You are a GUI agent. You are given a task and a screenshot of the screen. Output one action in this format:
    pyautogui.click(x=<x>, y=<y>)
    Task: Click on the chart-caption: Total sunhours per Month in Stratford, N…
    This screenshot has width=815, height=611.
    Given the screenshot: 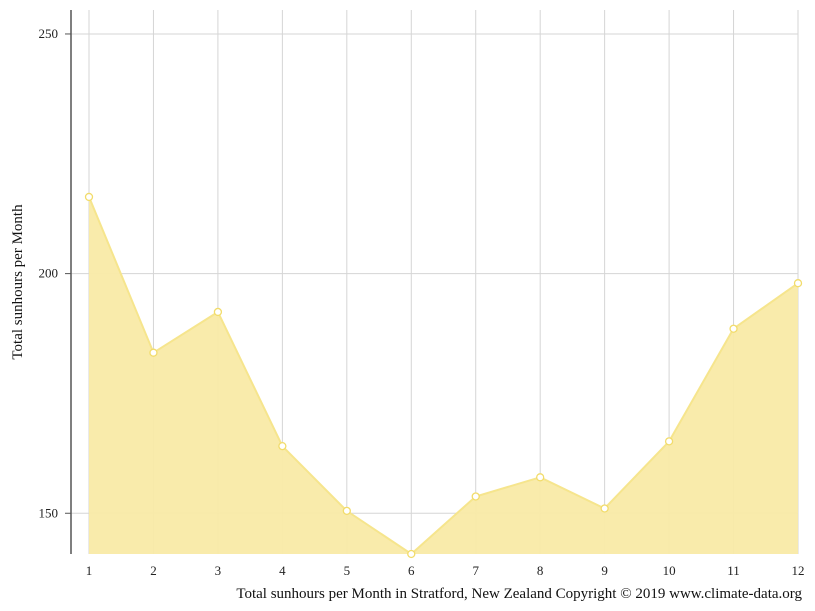 What is the action you would take?
    pyautogui.click(x=519, y=594)
    